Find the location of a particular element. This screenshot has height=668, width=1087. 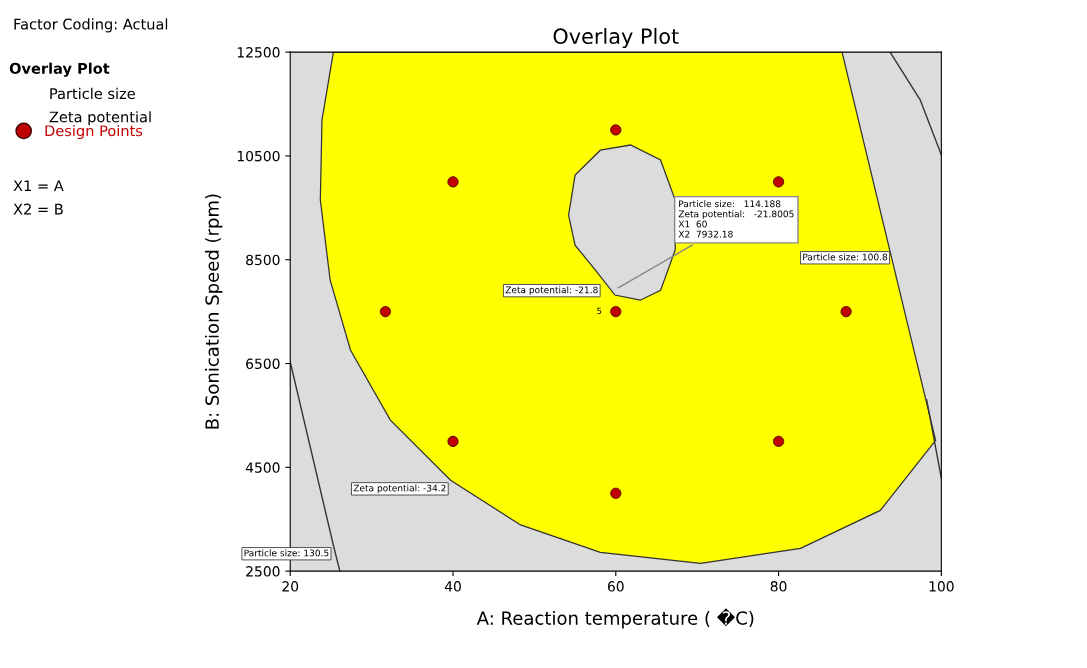

annotation: Particle size: 114.188 Zeta potential: -21.8005 X1 60 X2 7932.18 is located at coordinates (736, 219).